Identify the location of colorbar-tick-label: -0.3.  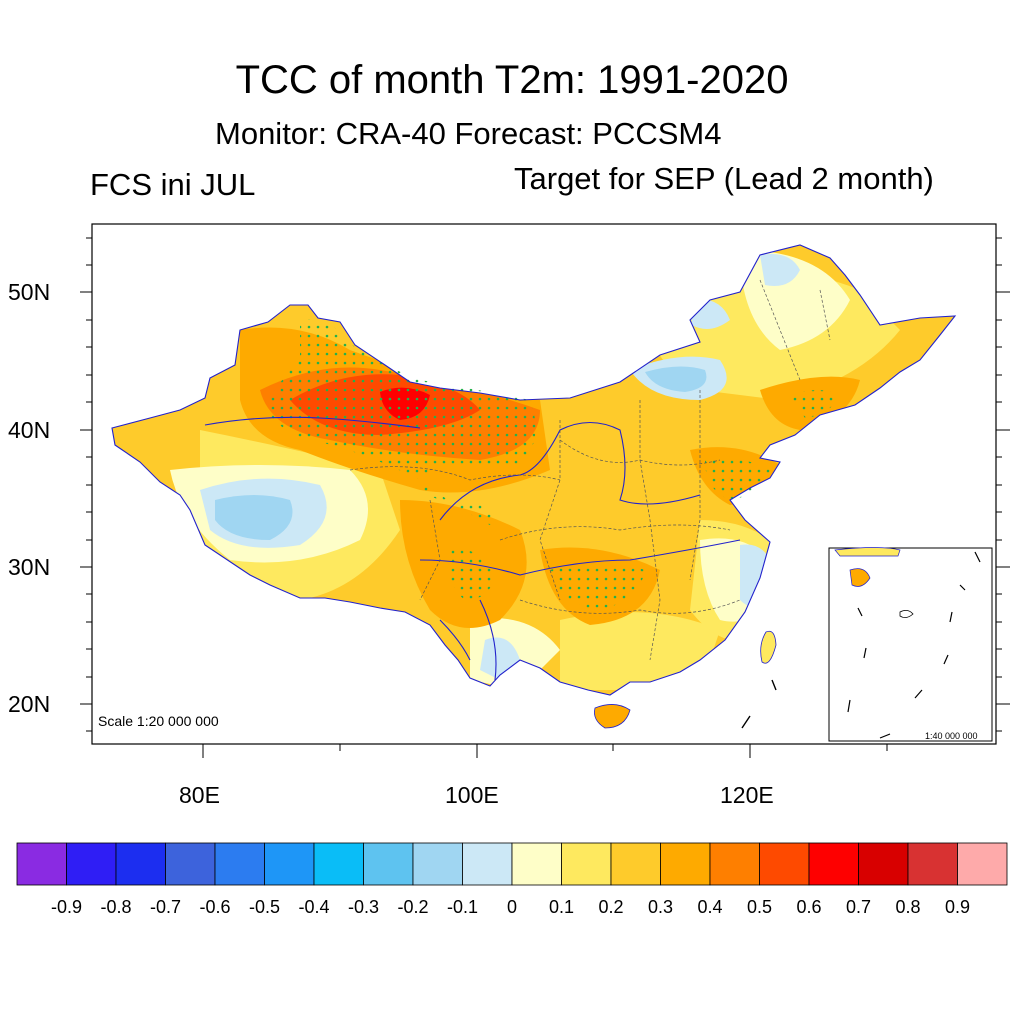
(363, 907).